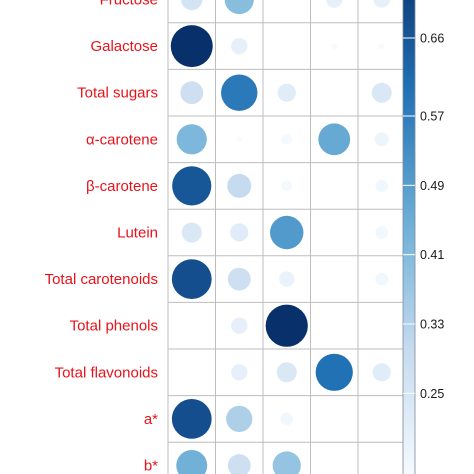  What do you see at coordinates (122, 139) in the screenshot?
I see `row-label: α-carotene` at bounding box center [122, 139].